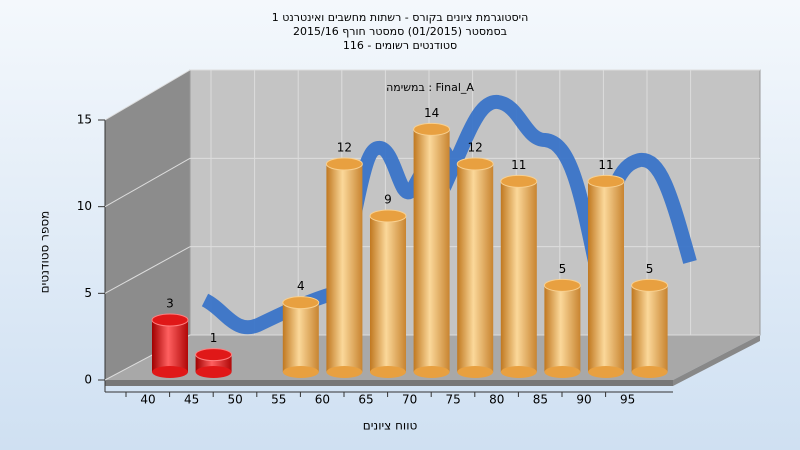  Describe the element at coordinates (235, 400) in the screenshot. I see `x-tick-label: 50` at that location.